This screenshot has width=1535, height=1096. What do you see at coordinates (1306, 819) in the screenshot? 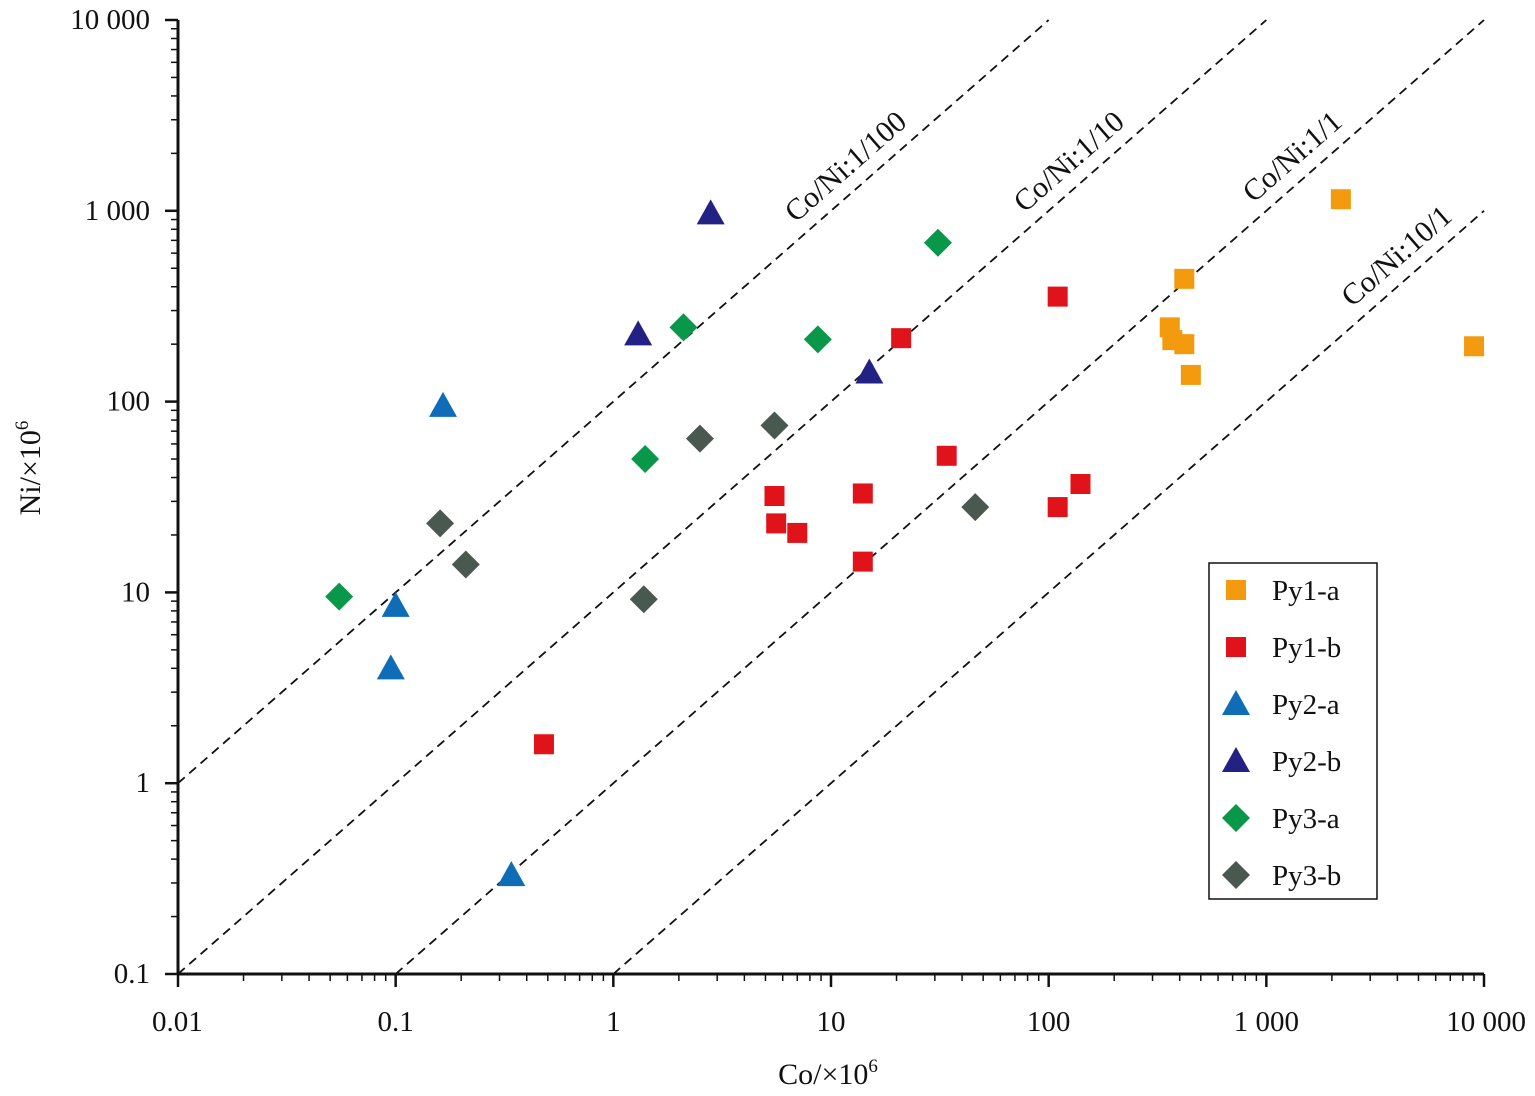
I see `legend-label: Py3-a` at bounding box center [1306, 819].